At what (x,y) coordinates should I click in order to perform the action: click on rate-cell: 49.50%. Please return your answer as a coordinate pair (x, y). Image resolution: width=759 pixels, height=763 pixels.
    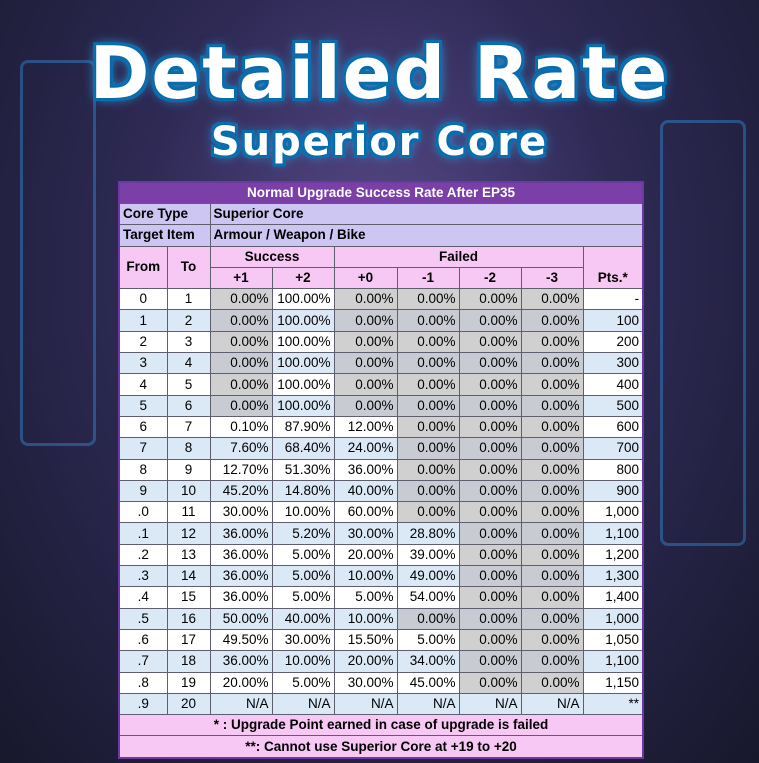
    Looking at the image, I should click on (241, 640).